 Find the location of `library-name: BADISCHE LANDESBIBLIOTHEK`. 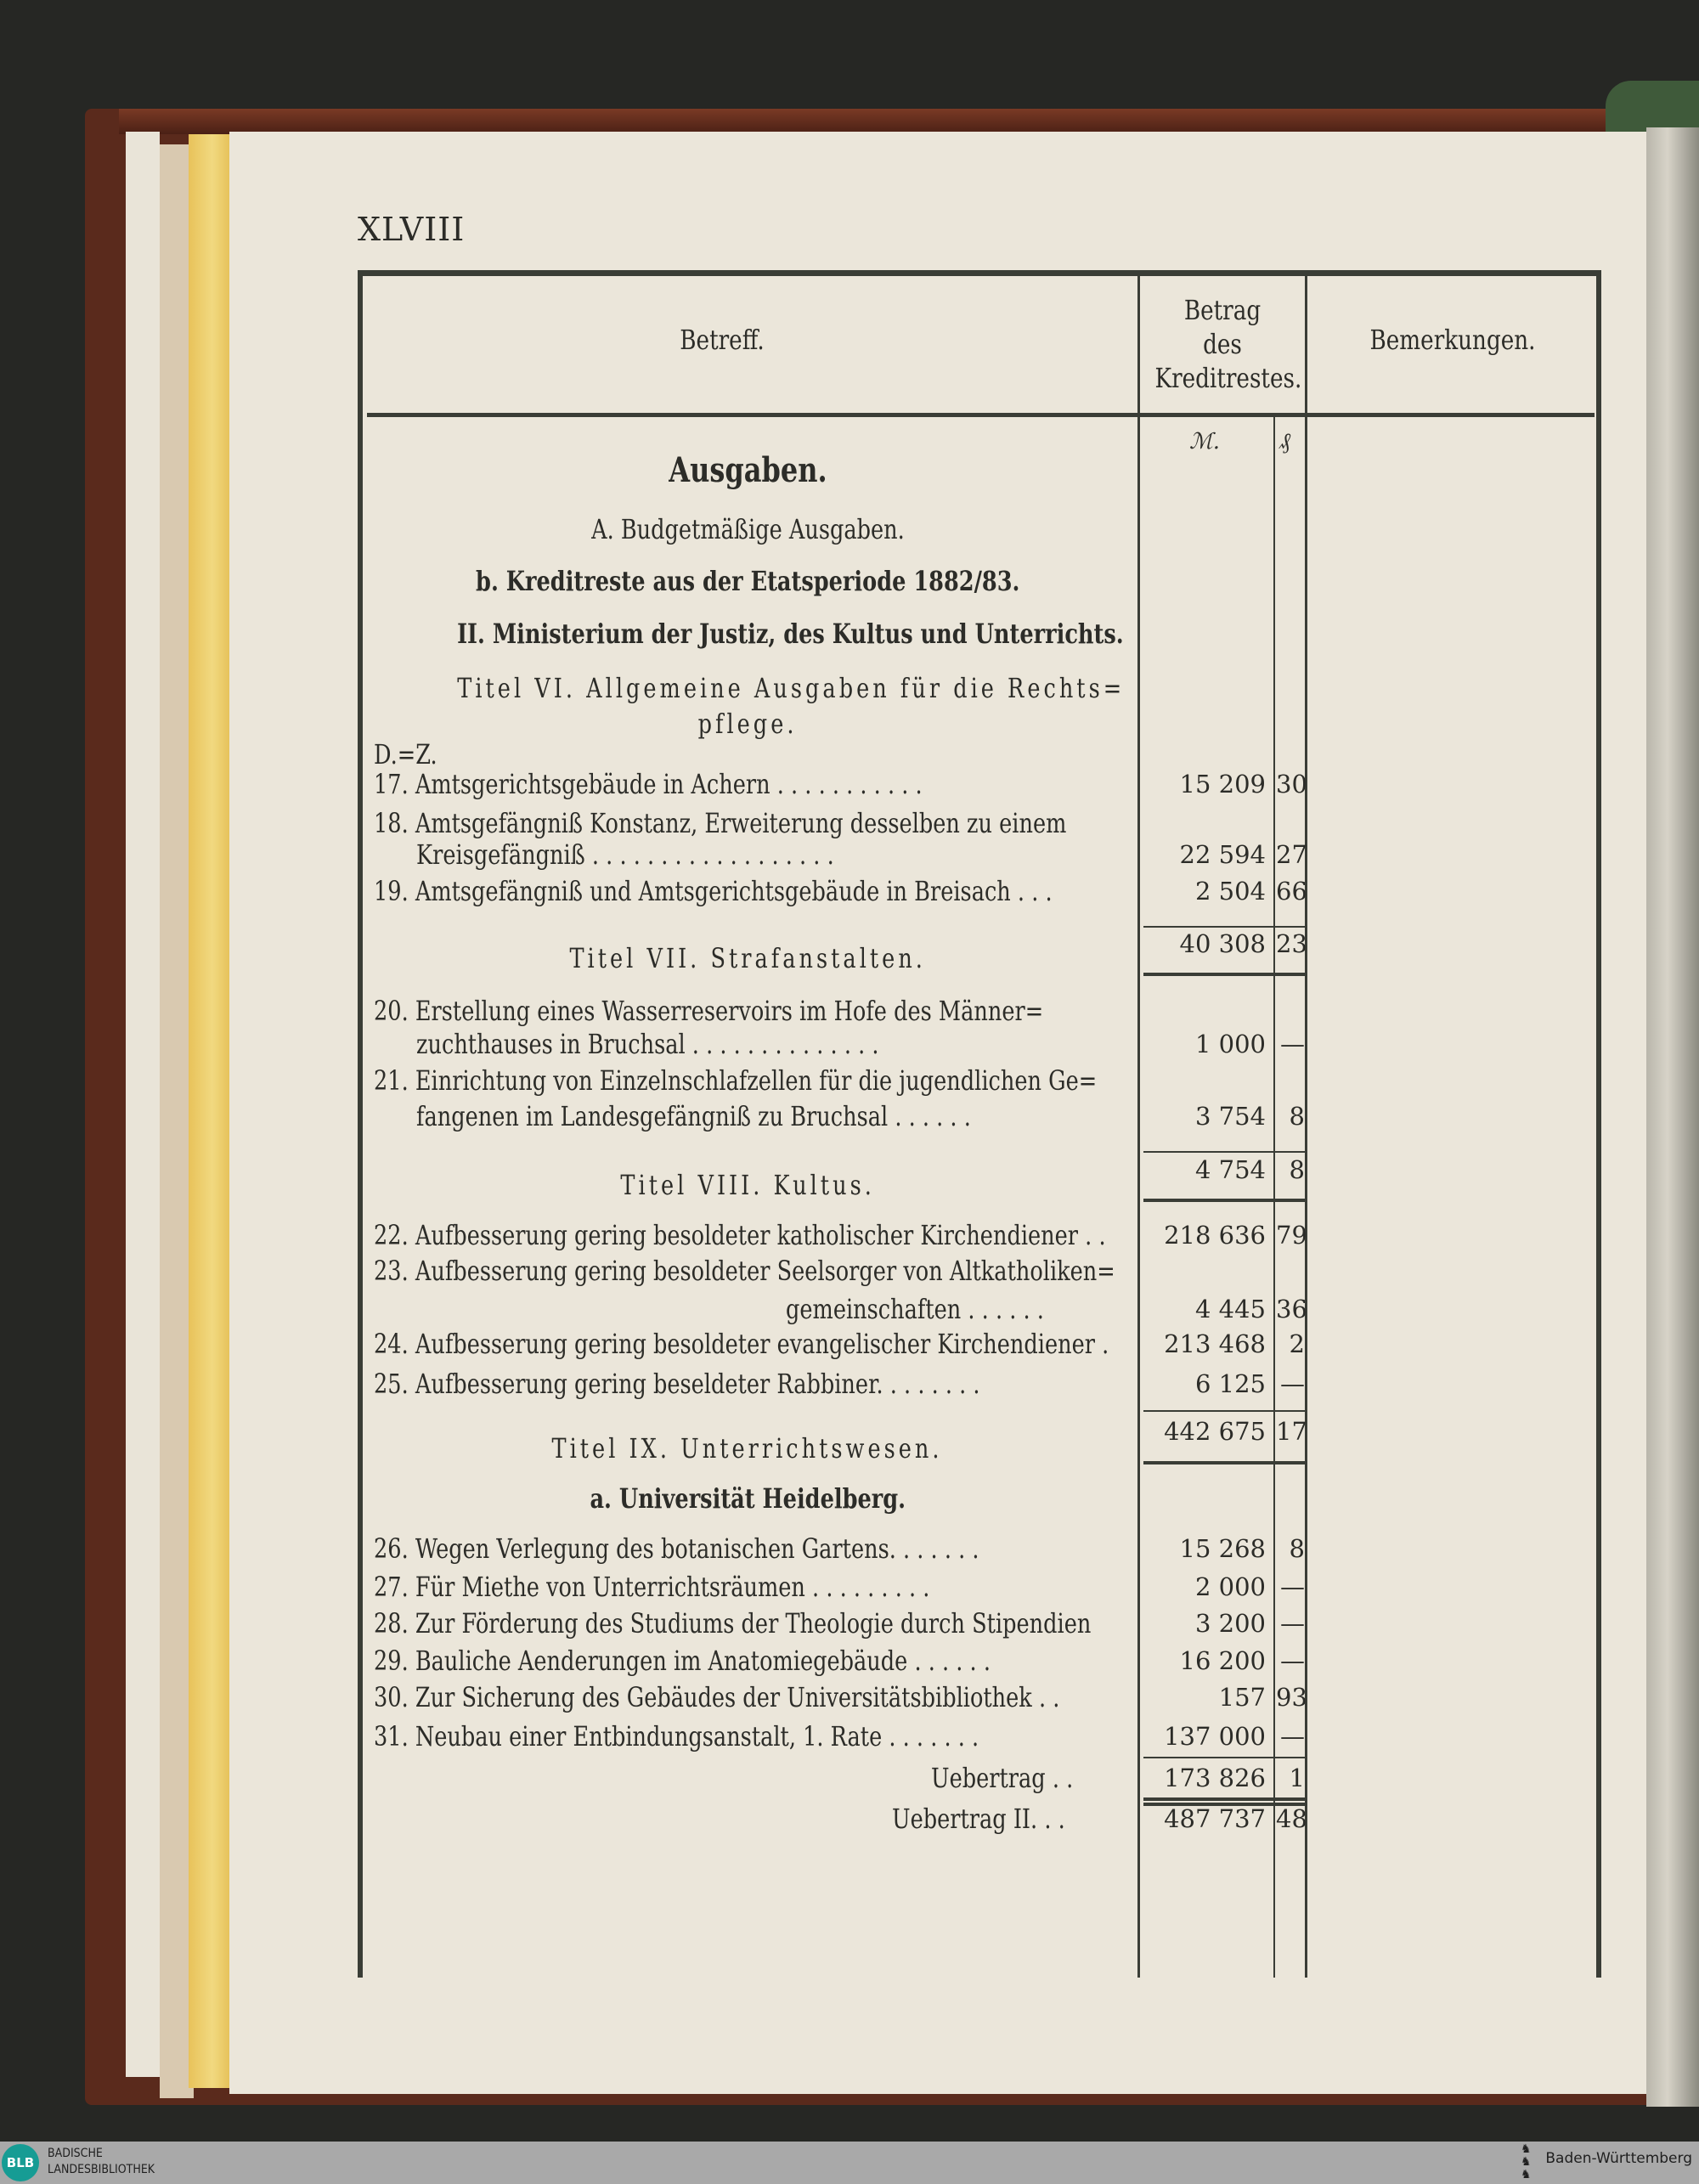

library-name: BADISCHE LANDESBIBLIOTHEK is located at coordinates (101, 2162).